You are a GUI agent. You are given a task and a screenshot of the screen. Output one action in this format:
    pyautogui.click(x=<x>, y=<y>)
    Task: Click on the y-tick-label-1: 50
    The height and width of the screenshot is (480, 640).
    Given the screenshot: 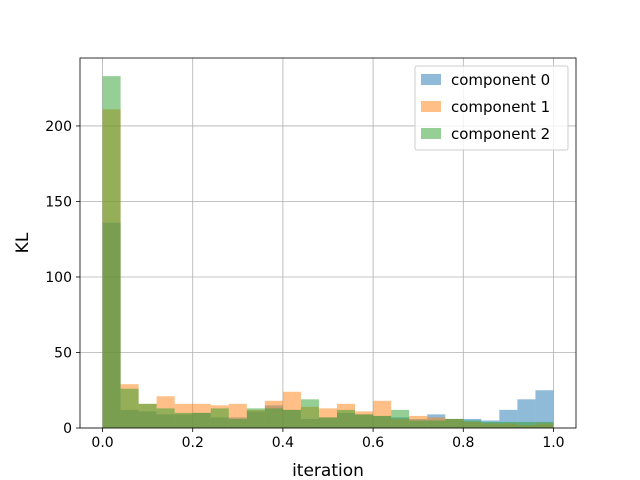 What is the action you would take?
    pyautogui.click(x=63, y=353)
    